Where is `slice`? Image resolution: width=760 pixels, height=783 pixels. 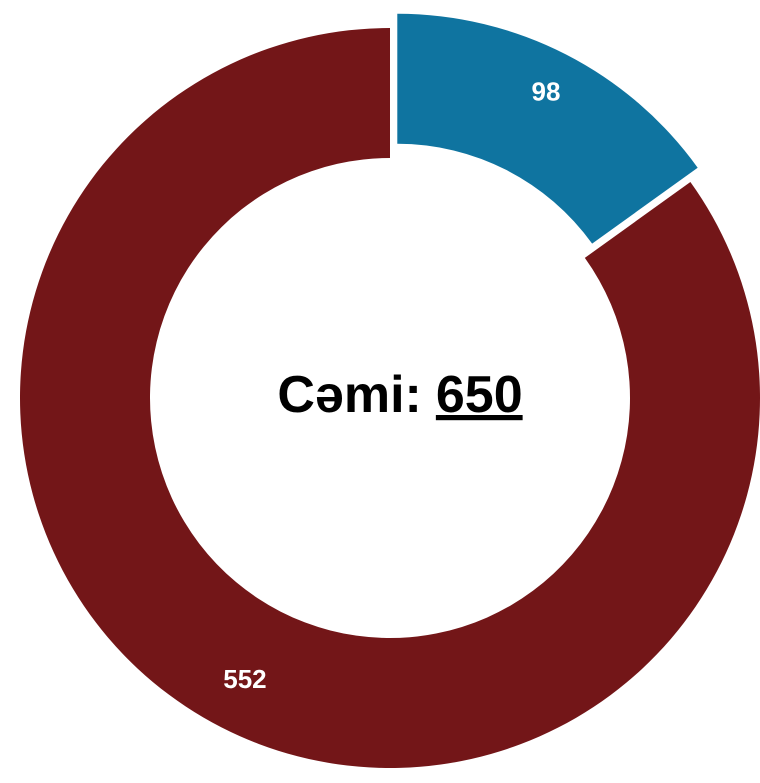
slice is located at coordinates (547, 128).